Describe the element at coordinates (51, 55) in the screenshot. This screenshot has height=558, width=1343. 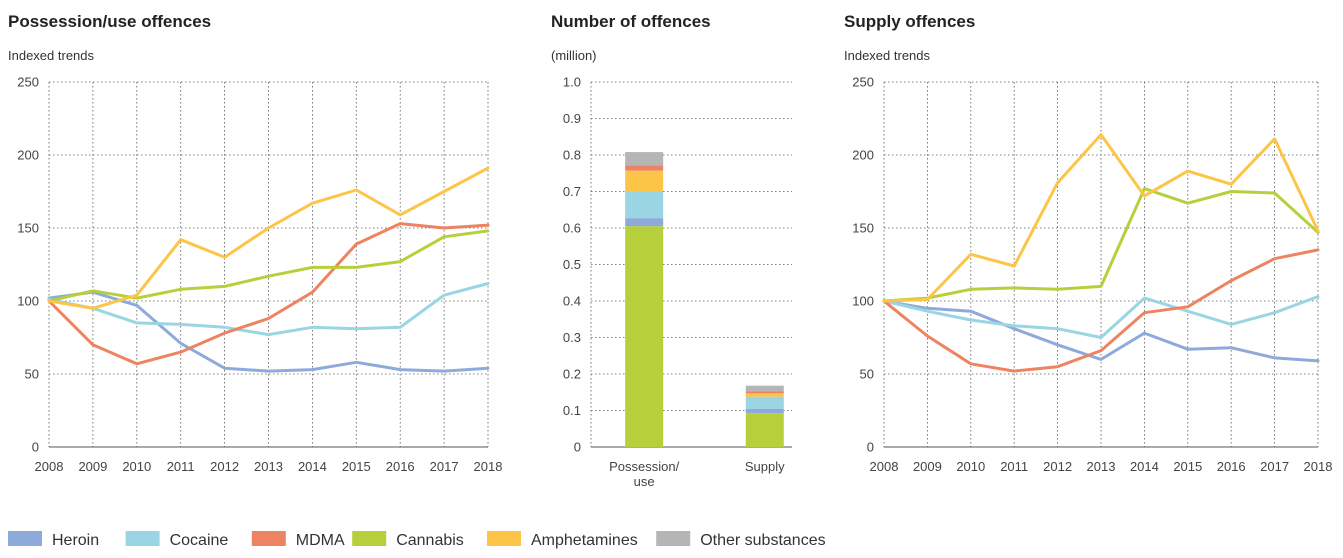
I see `possession-chart-subtitle: Indexed trends` at that location.